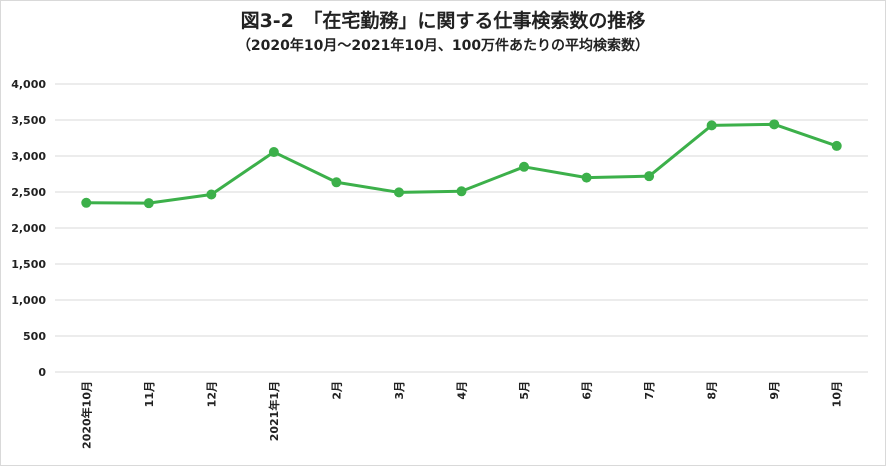 Image resolution: width=886 pixels, height=466 pixels. What do you see at coordinates (712, 390) in the screenshot?
I see `x-tick-label: 8月` at bounding box center [712, 390].